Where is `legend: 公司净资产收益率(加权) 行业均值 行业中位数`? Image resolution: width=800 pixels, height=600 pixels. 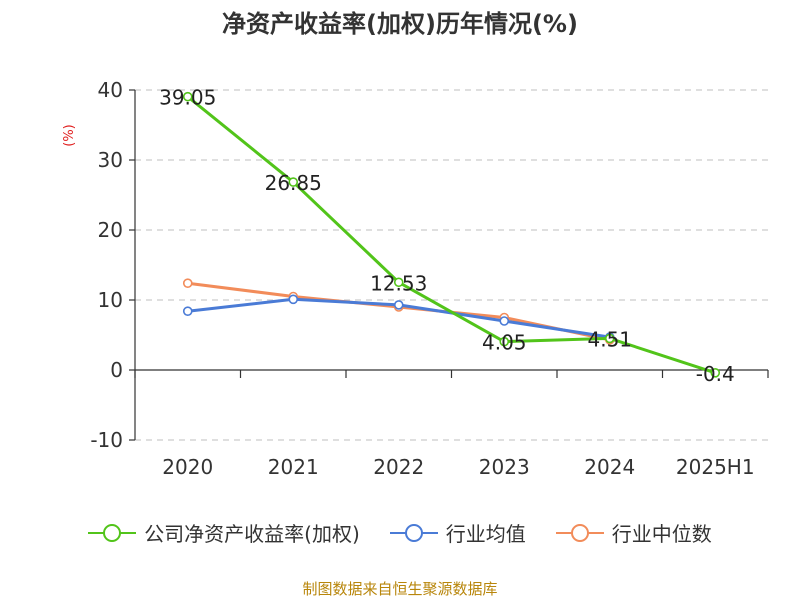
legend: 公司净资产收益率(加权) 行业均值 行业中位数 is located at coordinates (400, 532).